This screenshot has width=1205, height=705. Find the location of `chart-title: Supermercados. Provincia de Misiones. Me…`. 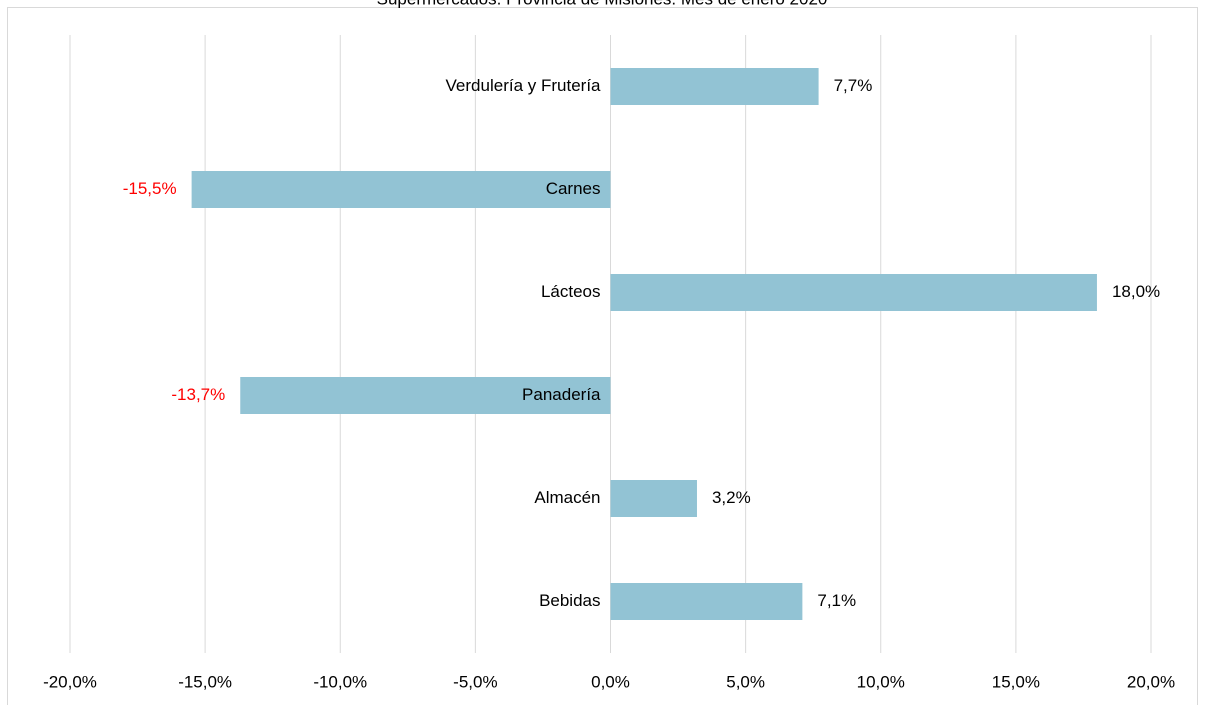

chart-title: Supermercados. Provincia de Misiones. Me… is located at coordinates (602, 4).